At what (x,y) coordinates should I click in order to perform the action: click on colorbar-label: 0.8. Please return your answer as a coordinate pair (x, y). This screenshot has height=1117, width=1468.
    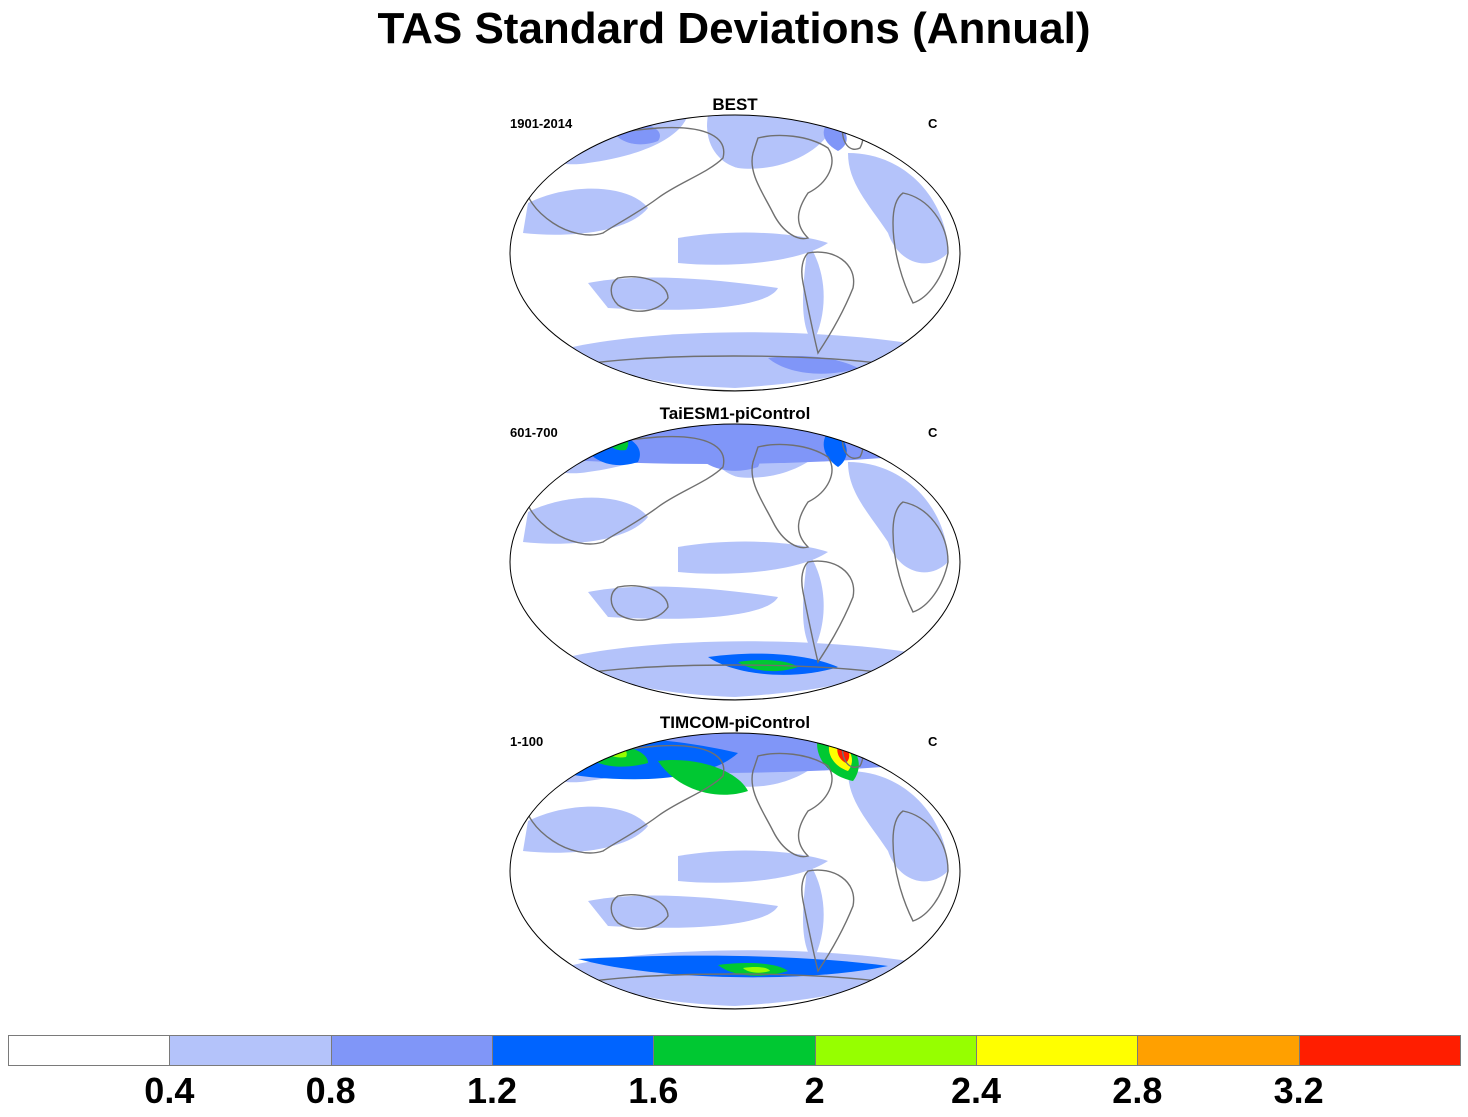
    Looking at the image, I should click on (330, 1090).